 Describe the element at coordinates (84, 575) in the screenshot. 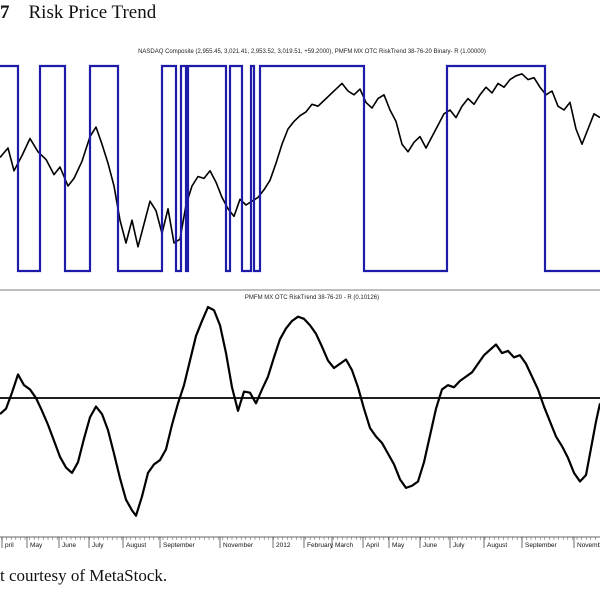

I see `figure-caption: t courtesy of MetaStock.` at that location.